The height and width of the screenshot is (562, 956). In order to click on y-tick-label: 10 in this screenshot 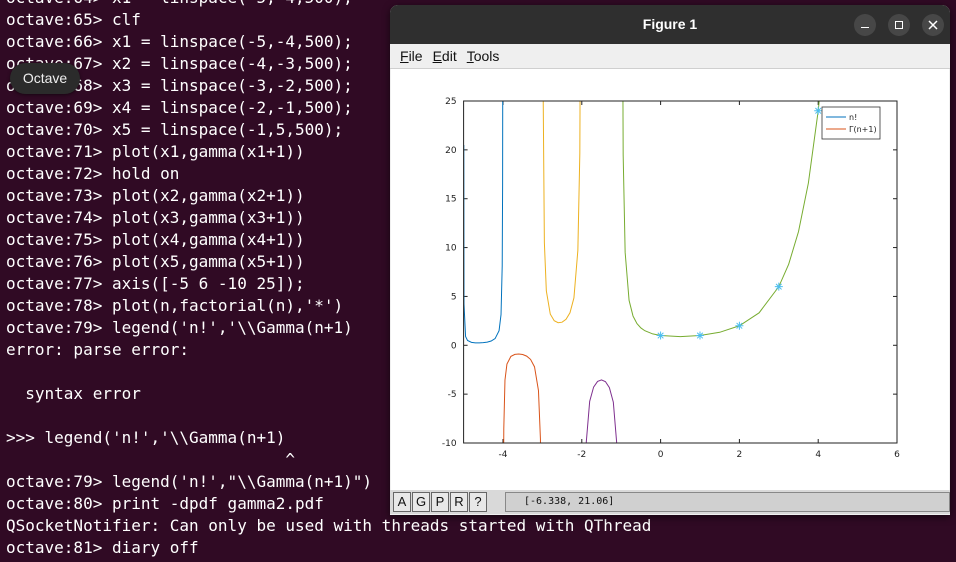, I will do `click(451, 249)`.